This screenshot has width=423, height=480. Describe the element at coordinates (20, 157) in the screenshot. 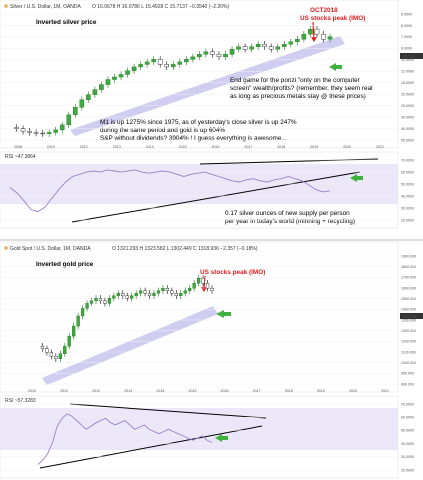

I see `silver-rsi-header: RSI ~47.3864` at that location.